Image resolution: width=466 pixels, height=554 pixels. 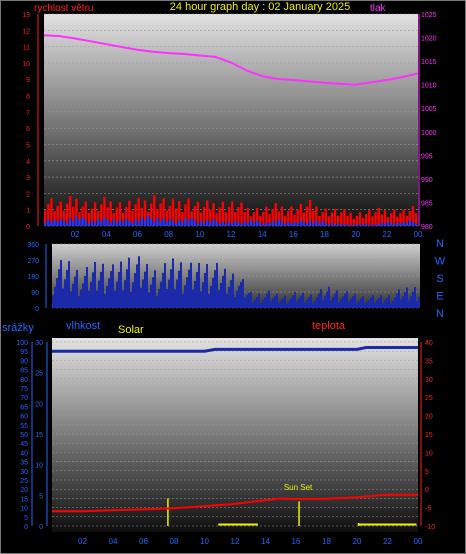 What do you see at coordinates (235, 541) in the screenshot?
I see `x-tick-label: 12` at bounding box center [235, 541].